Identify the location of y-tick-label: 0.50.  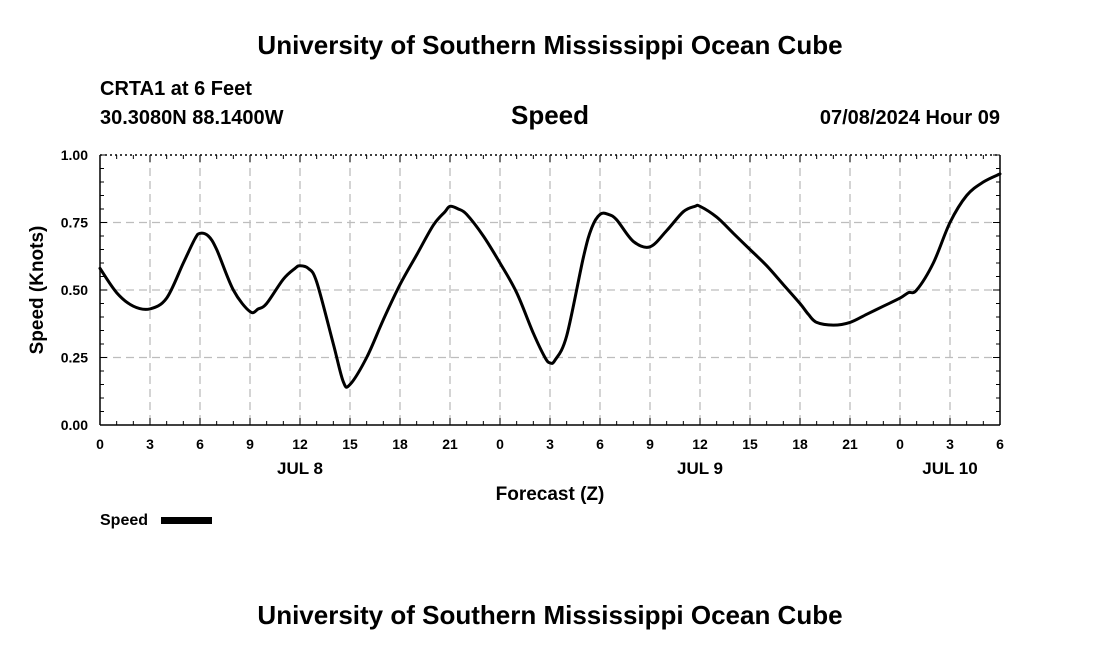
(74, 290).